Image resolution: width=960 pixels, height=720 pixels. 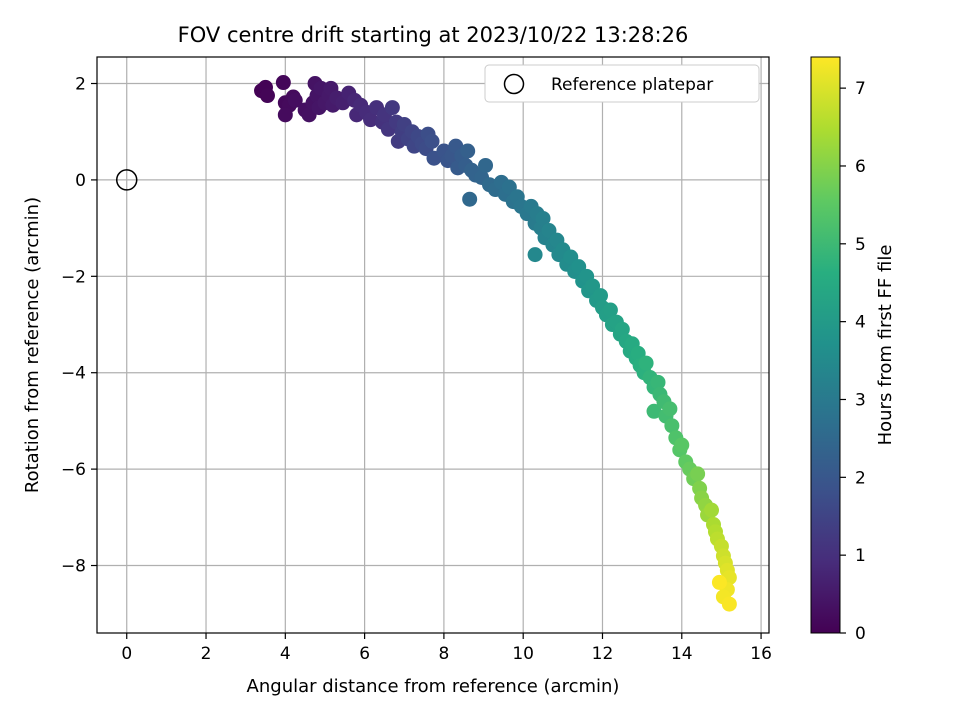 What do you see at coordinates (860, 167) in the screenshot?
I see `colorbar-tick-label: 6` at bounding box center [860, 167].